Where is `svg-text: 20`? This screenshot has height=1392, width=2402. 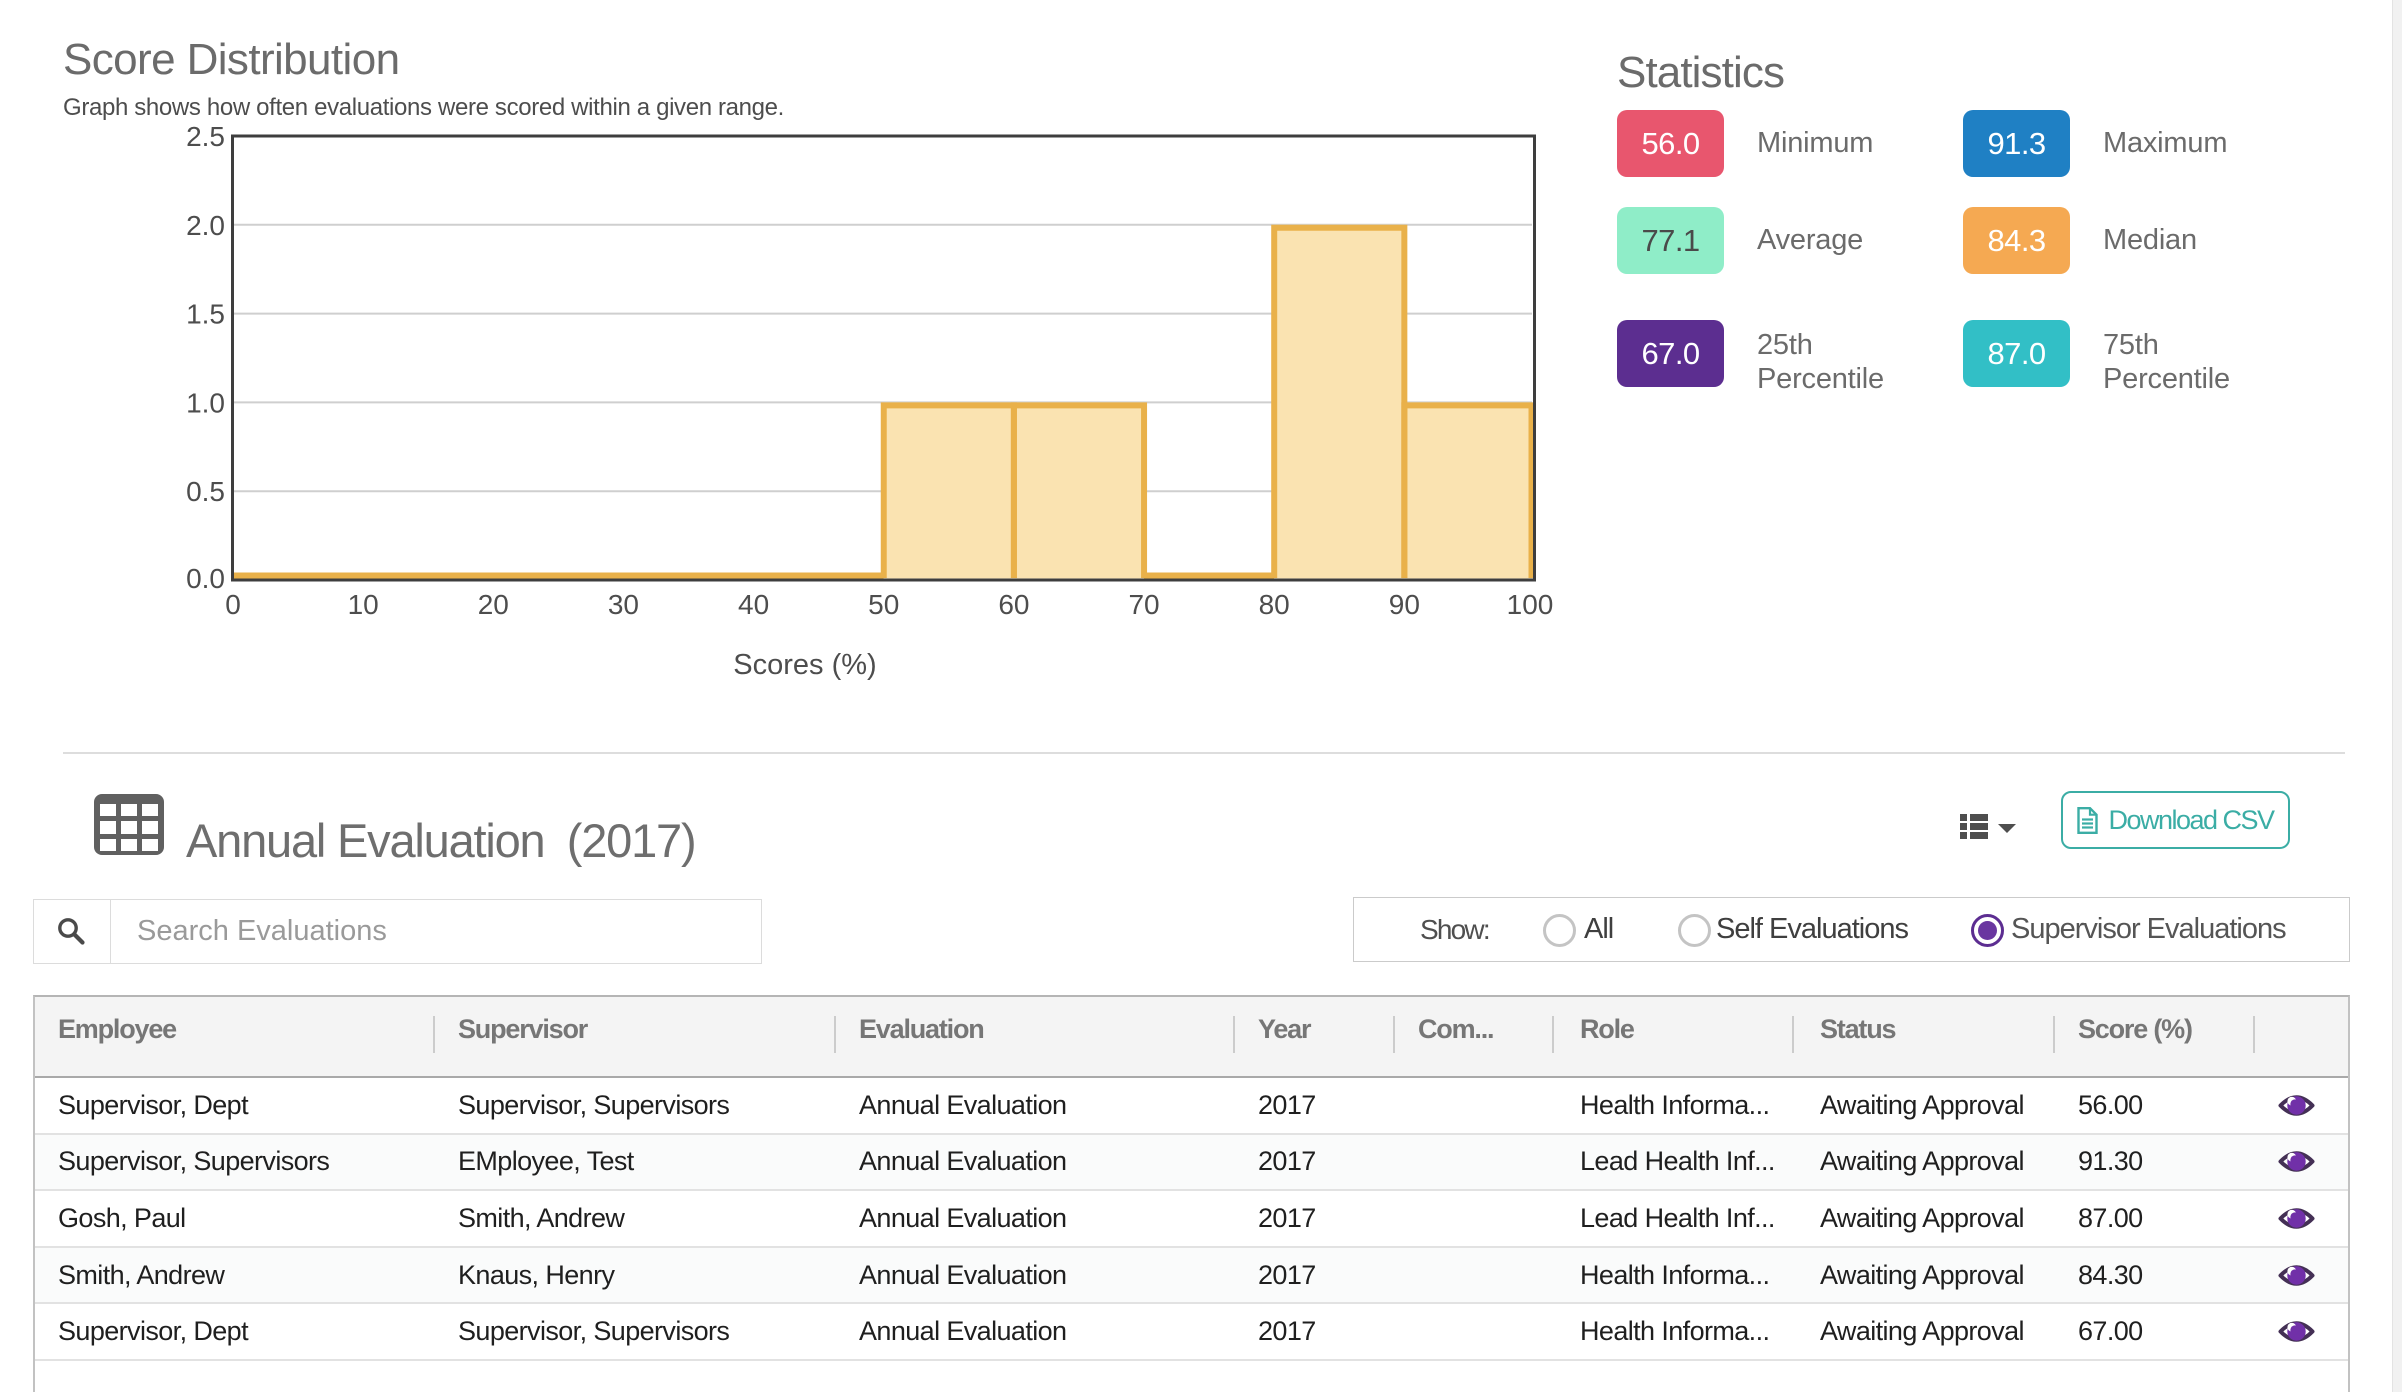
svg-text: 20 is located at coordinates (493, 604).